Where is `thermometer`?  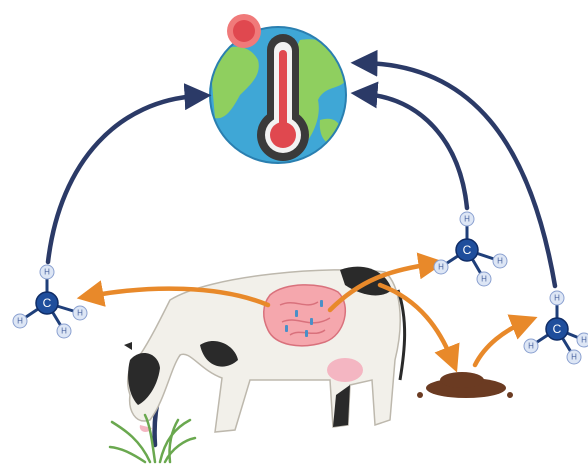
thermometer is located at coordinates (283, 97).